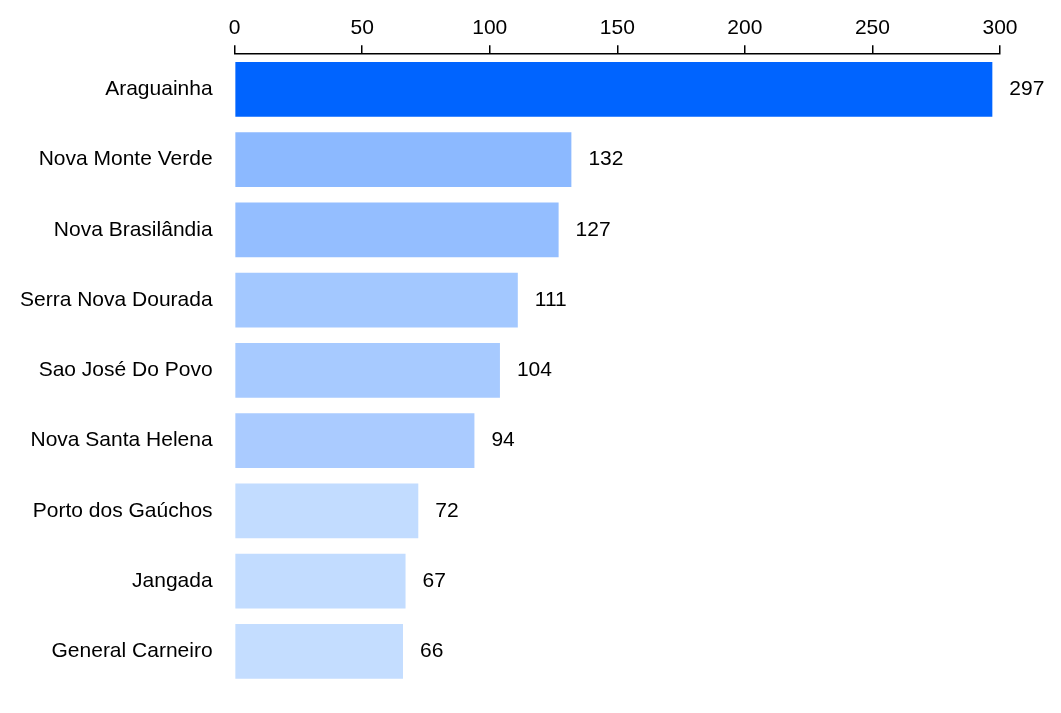 This screenshot has height=713, width=1061. I want to click on x-tick-label: 200, so click(745, 27).